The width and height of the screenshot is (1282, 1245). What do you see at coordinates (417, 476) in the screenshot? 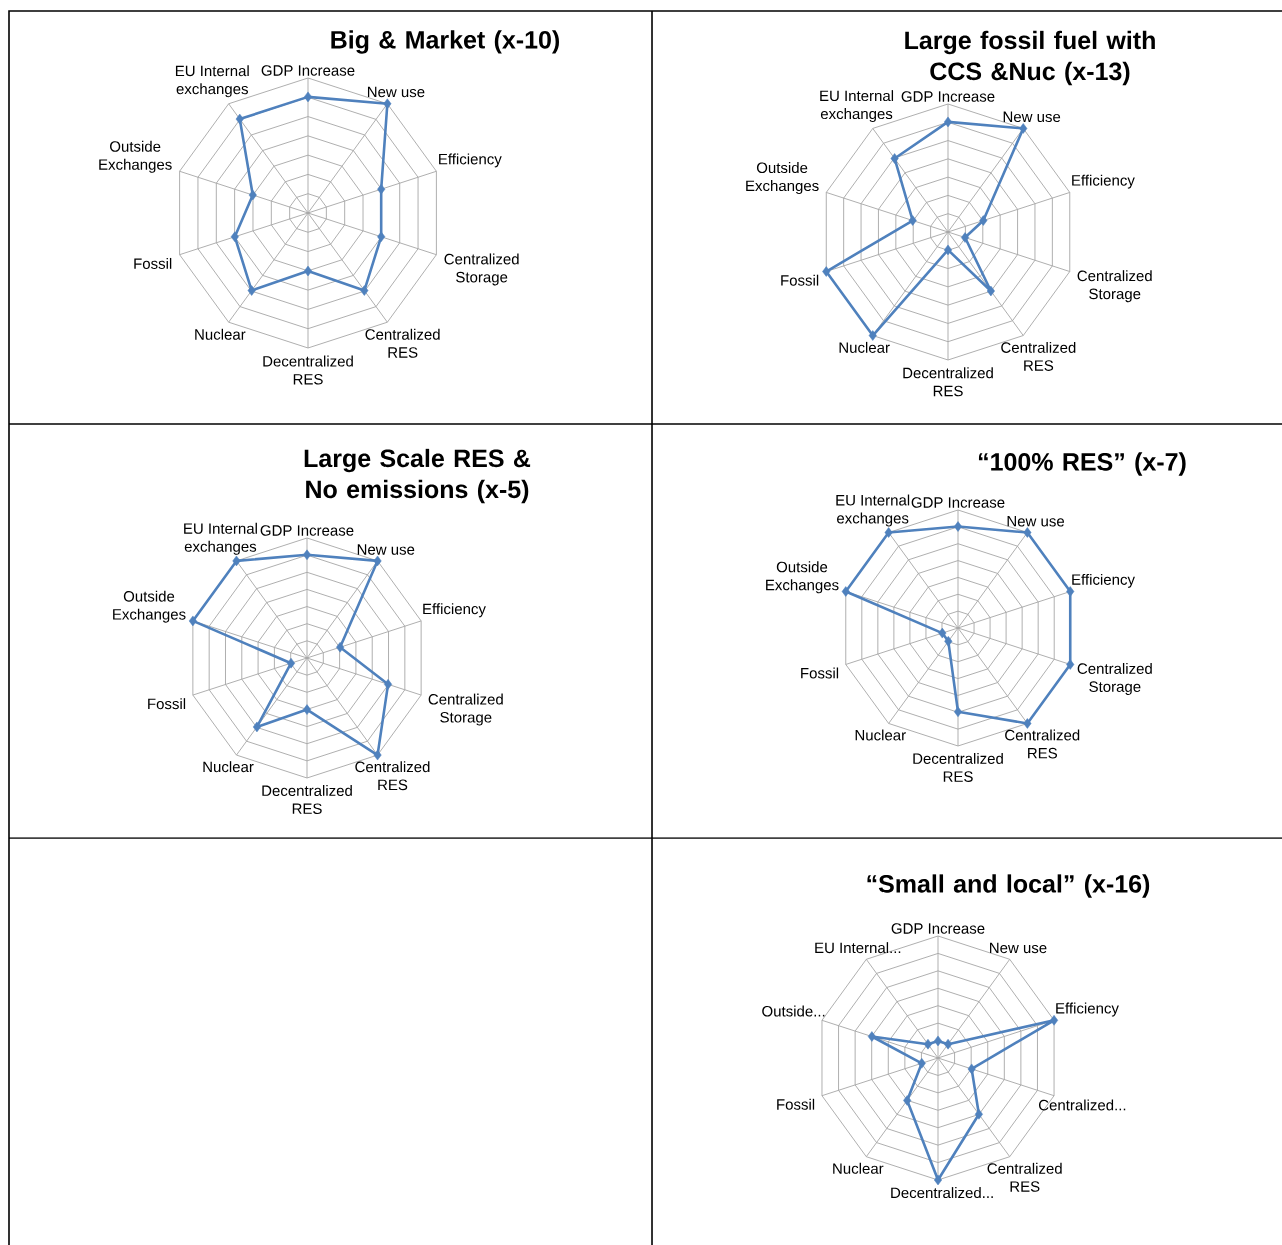
I see `chart-title: Large Scale RES & No emissions (x-5)` at bounding box center [417, 476].